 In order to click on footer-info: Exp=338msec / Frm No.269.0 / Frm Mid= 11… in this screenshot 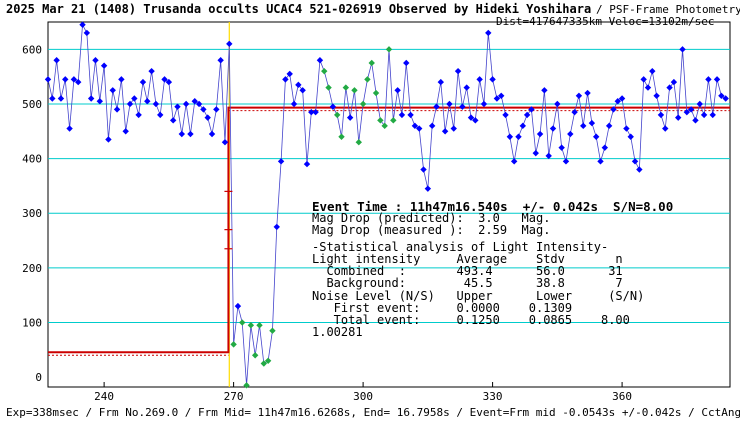, I will do `click(373, 412)`.